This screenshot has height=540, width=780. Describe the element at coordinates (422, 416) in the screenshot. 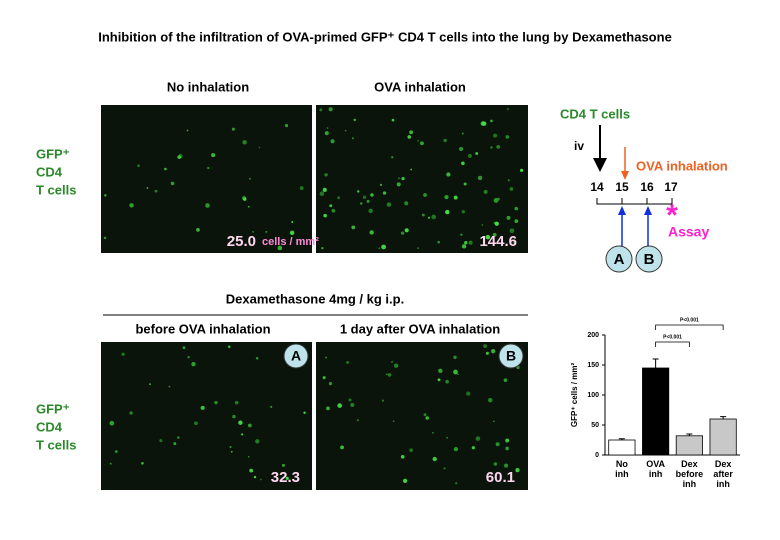

I see `micrograph` at that location.